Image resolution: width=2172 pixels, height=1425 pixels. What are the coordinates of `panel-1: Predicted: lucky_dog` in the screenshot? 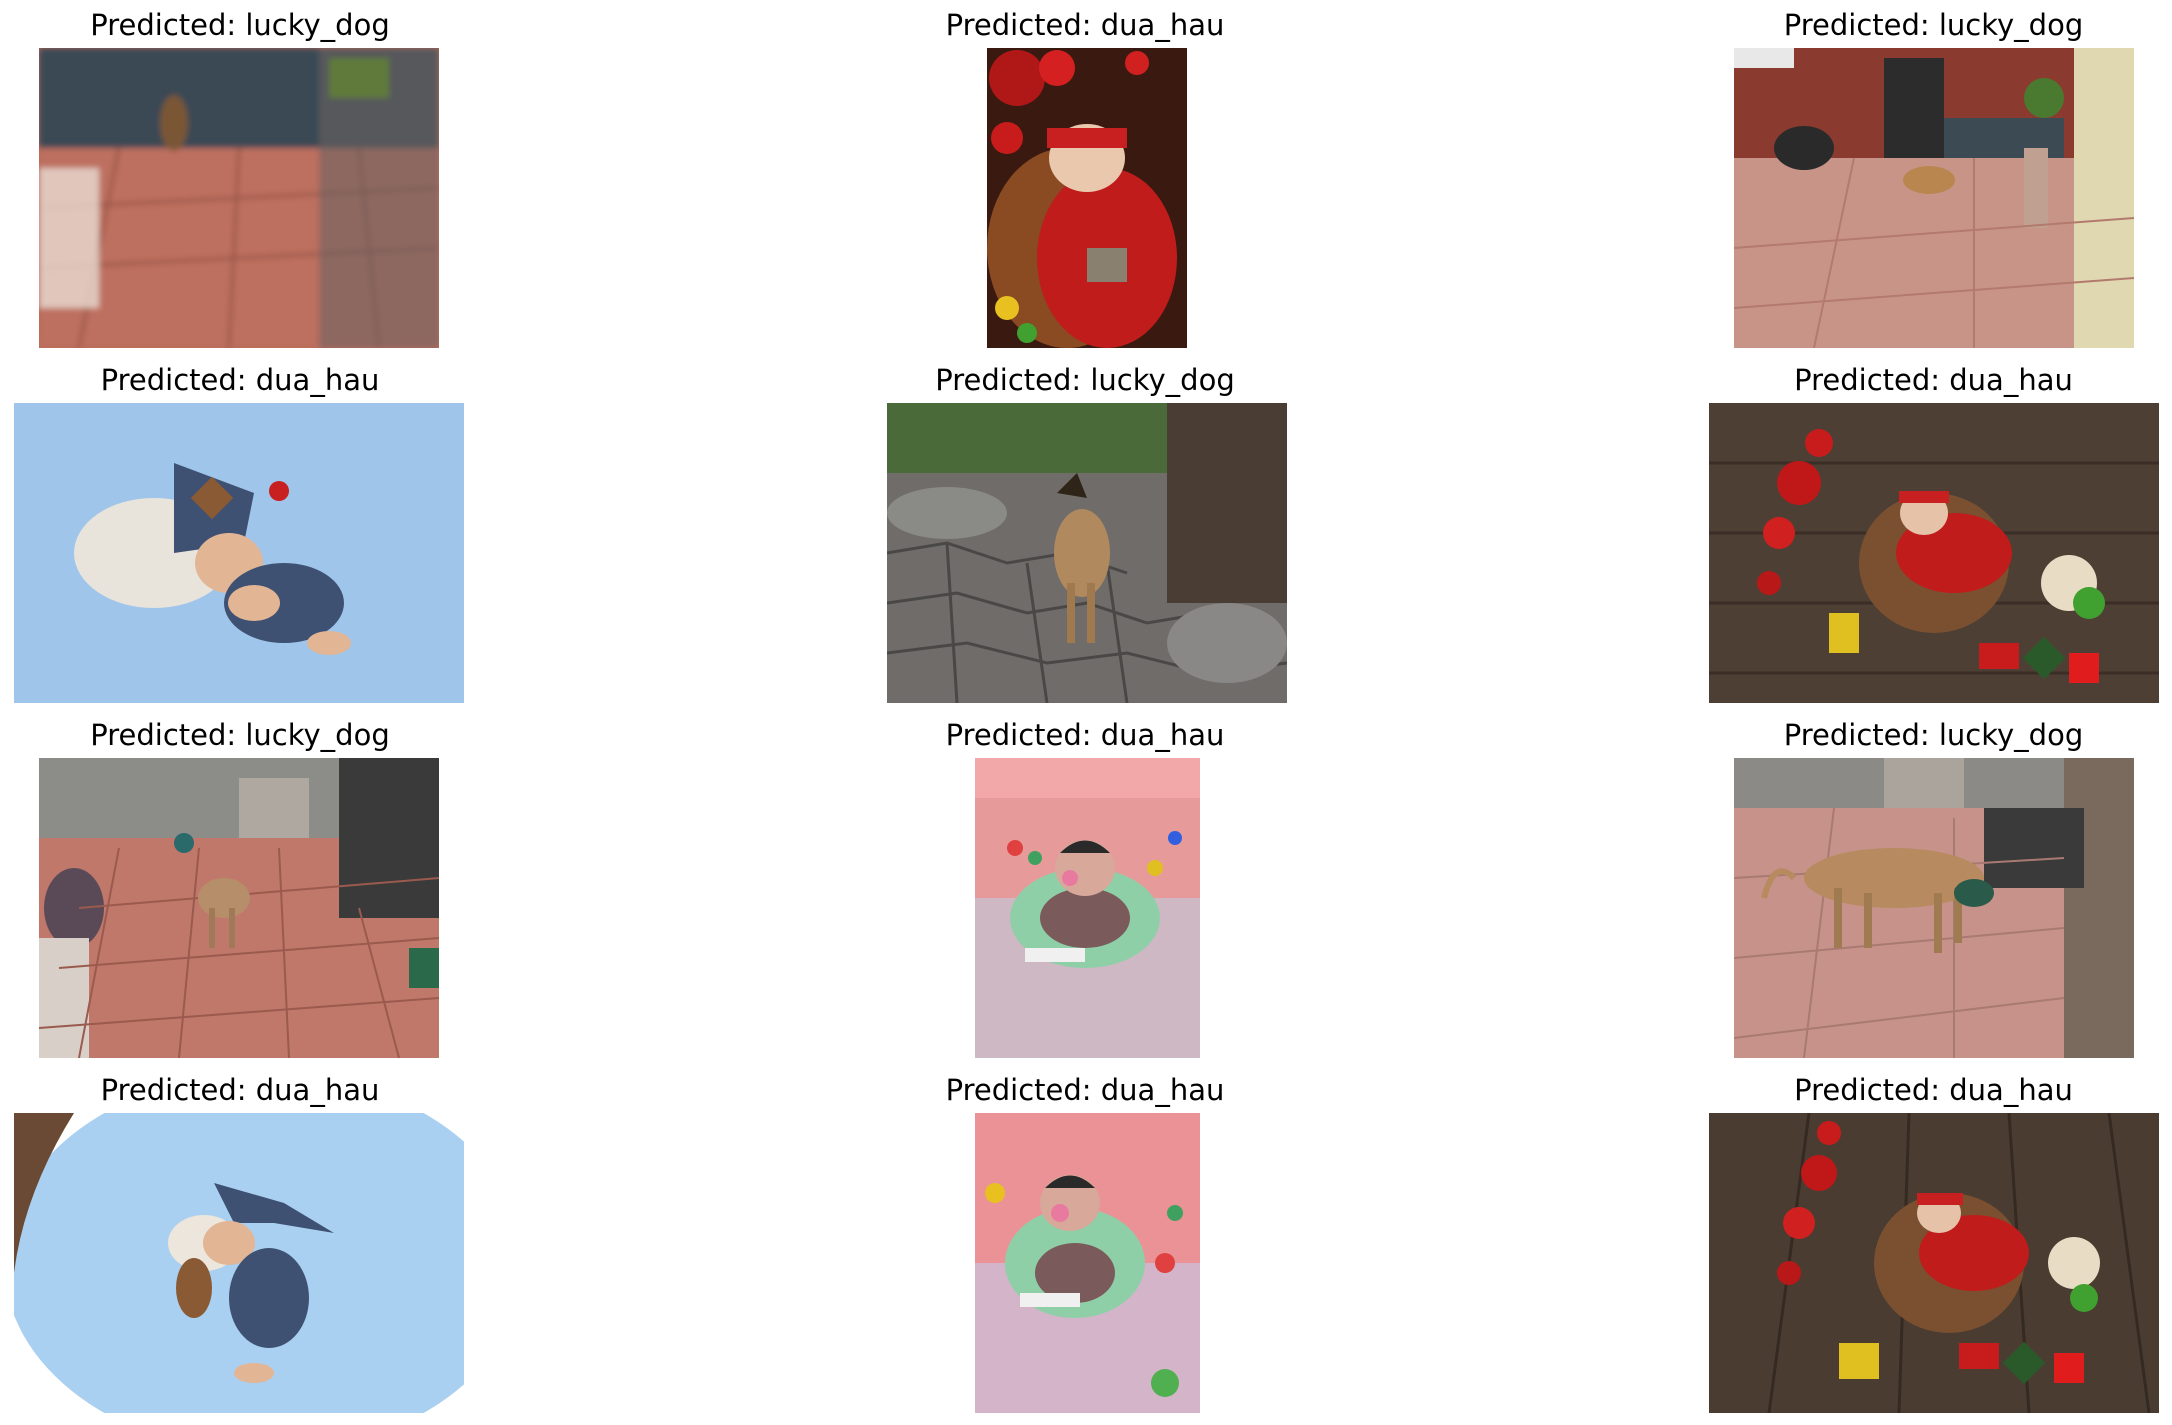 It's located at (240, 177).